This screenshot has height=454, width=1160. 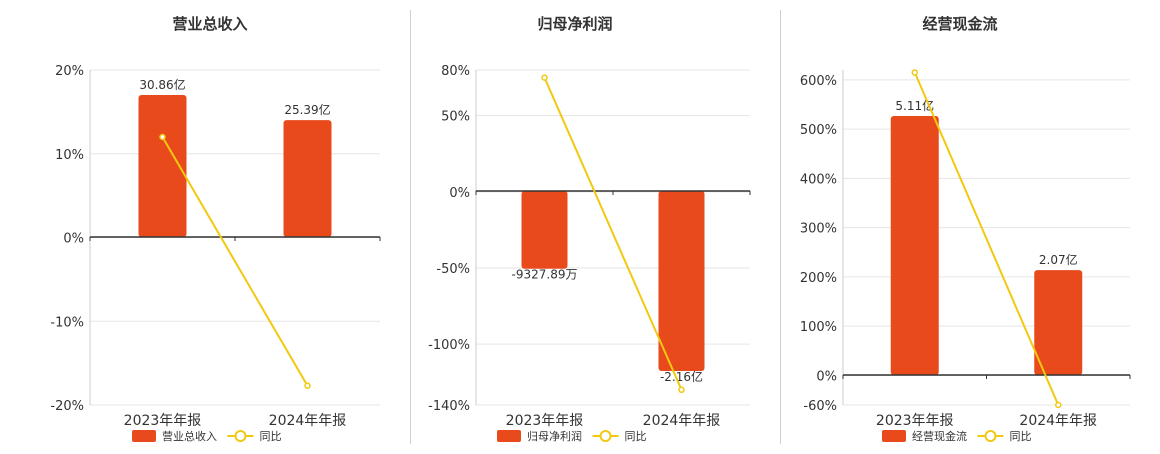 What do you see at coordinates (818, 130) in the screenshot?
I see `y-tick-label: 500%` at bounding box center [818, 130].